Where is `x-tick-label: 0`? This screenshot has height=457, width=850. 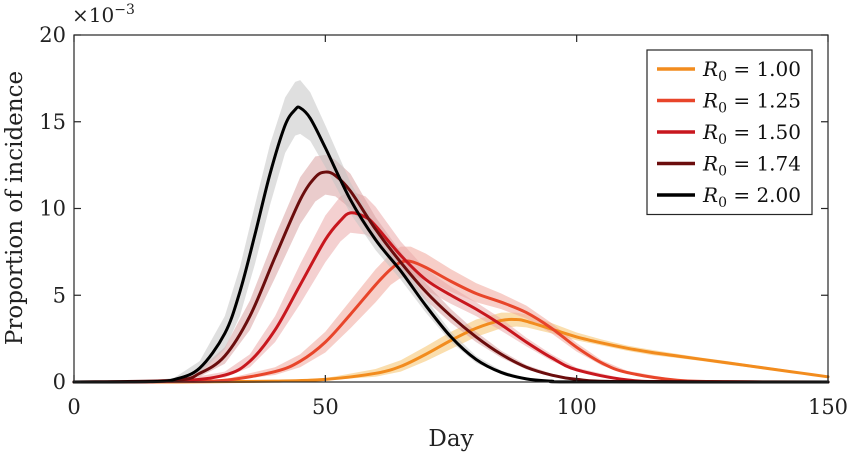 x-tick-label: 0 is located at coordinates (73, 407).